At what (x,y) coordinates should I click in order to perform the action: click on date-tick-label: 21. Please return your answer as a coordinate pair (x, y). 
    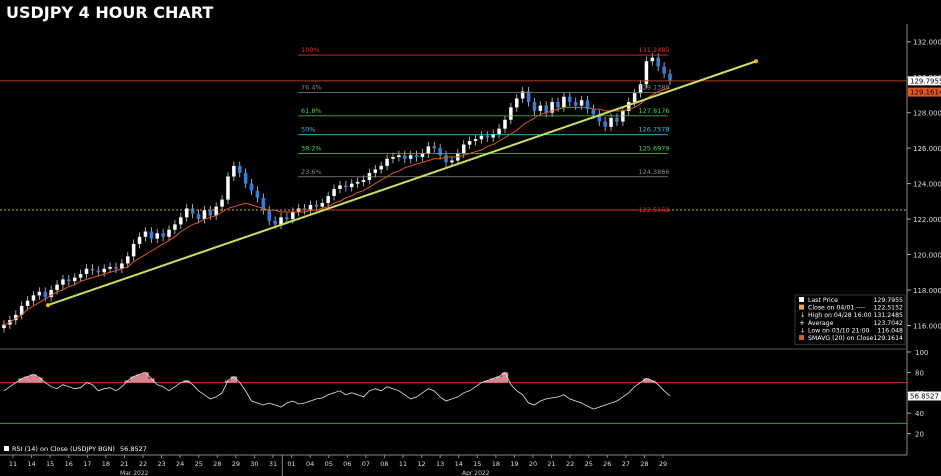
    Looking at the image, I should click on (551, 464).